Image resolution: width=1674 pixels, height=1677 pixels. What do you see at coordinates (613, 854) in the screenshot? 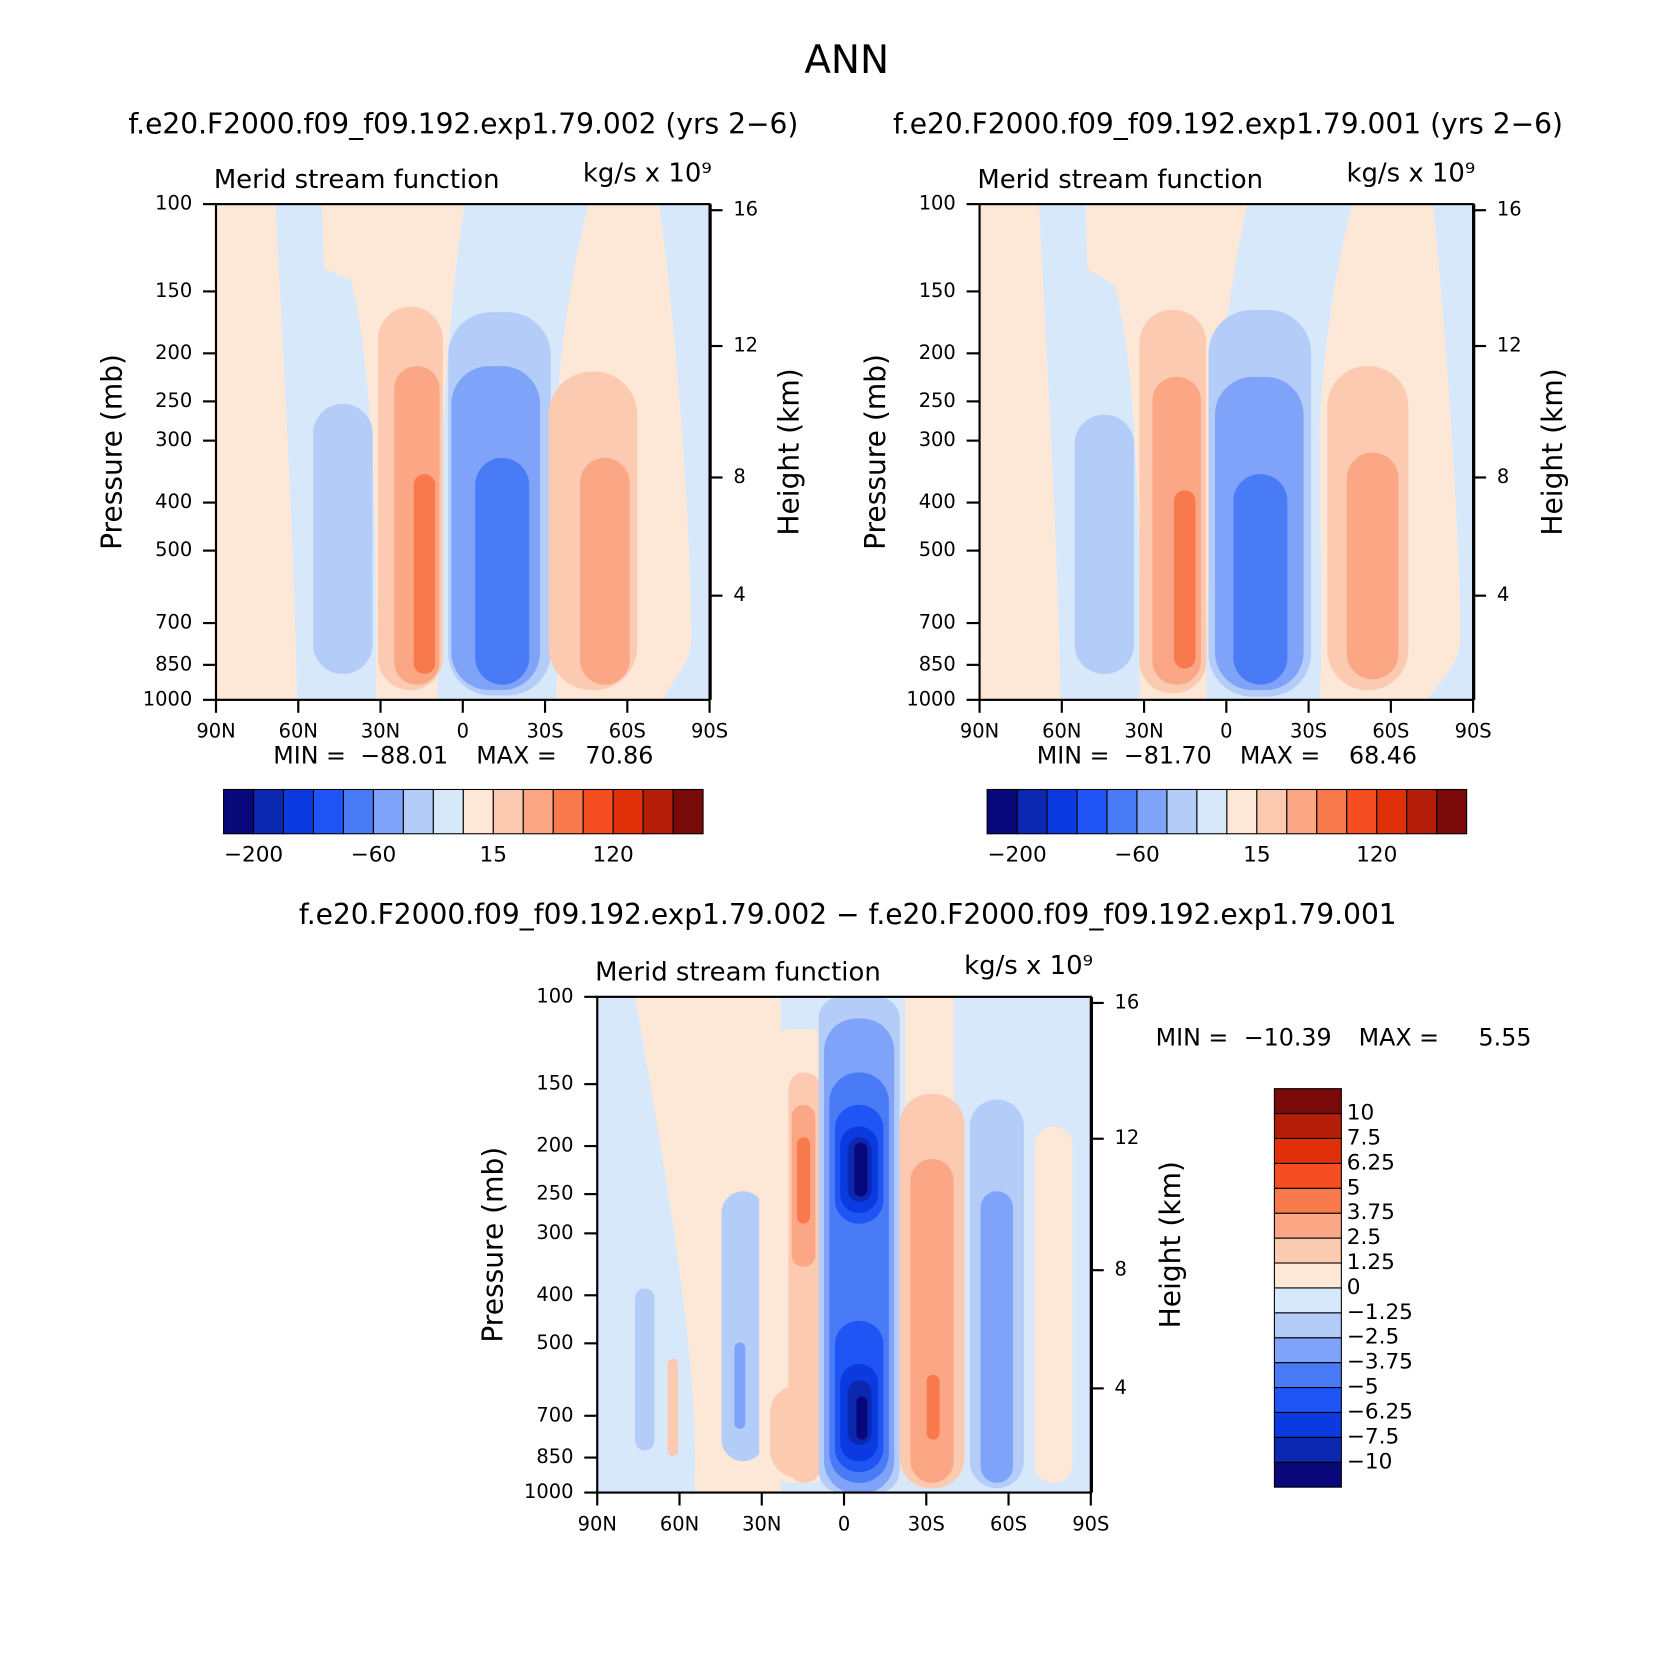
I see `colorbar-label: 120` at bounding box center [613, 854].